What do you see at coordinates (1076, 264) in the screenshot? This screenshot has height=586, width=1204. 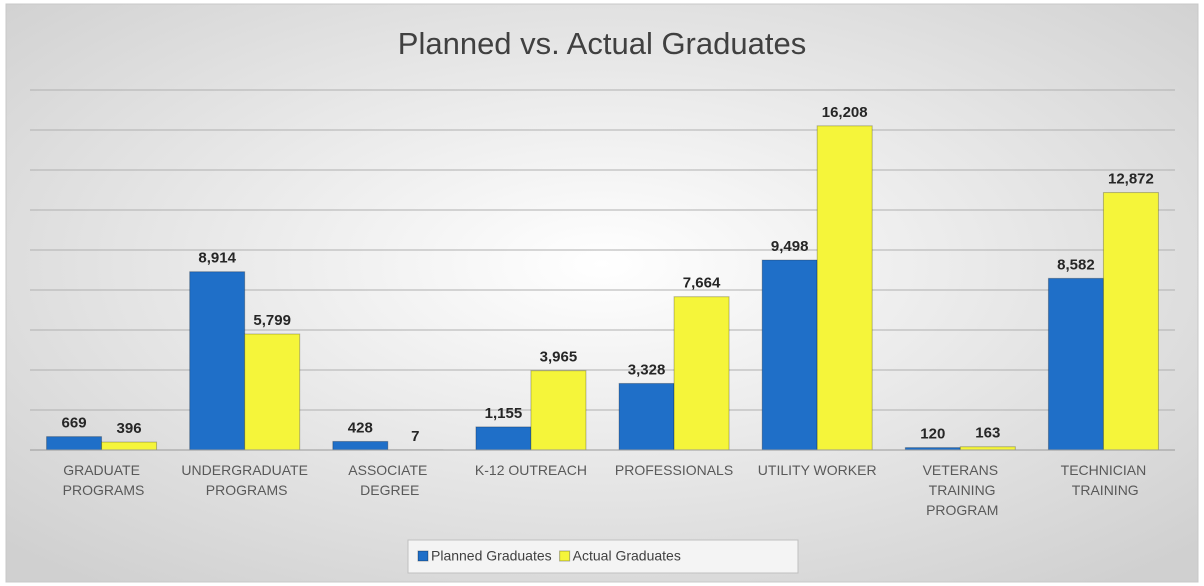 I see `data-label: 8,582` at bounding box center [1076, 264].